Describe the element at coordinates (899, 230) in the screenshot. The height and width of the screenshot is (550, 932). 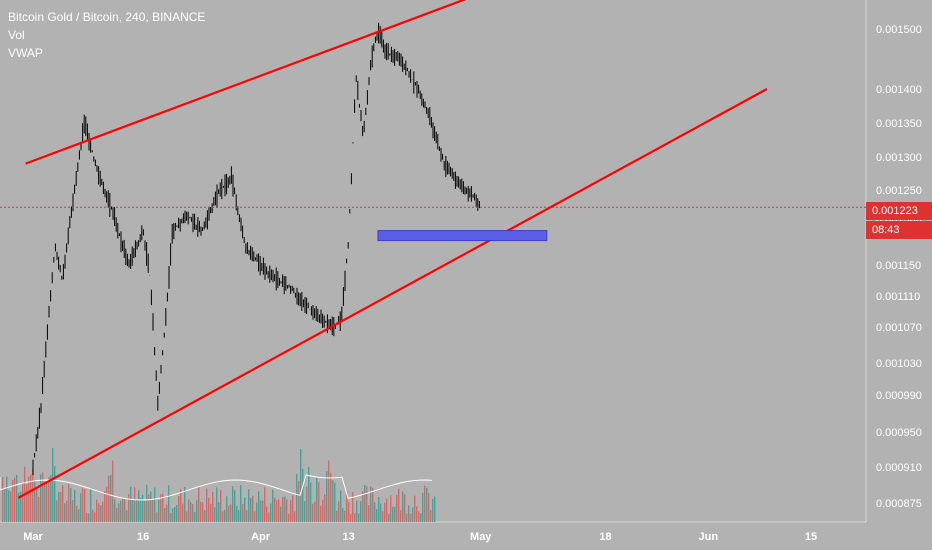
I see `countdown-label: 08:43` at that location.